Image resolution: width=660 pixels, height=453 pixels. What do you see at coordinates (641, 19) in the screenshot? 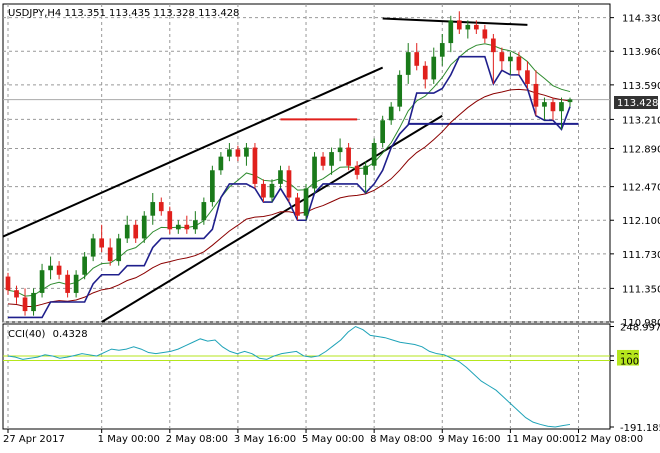
I see `y-tick-label: 114.330` at bounding box center [641, 19].